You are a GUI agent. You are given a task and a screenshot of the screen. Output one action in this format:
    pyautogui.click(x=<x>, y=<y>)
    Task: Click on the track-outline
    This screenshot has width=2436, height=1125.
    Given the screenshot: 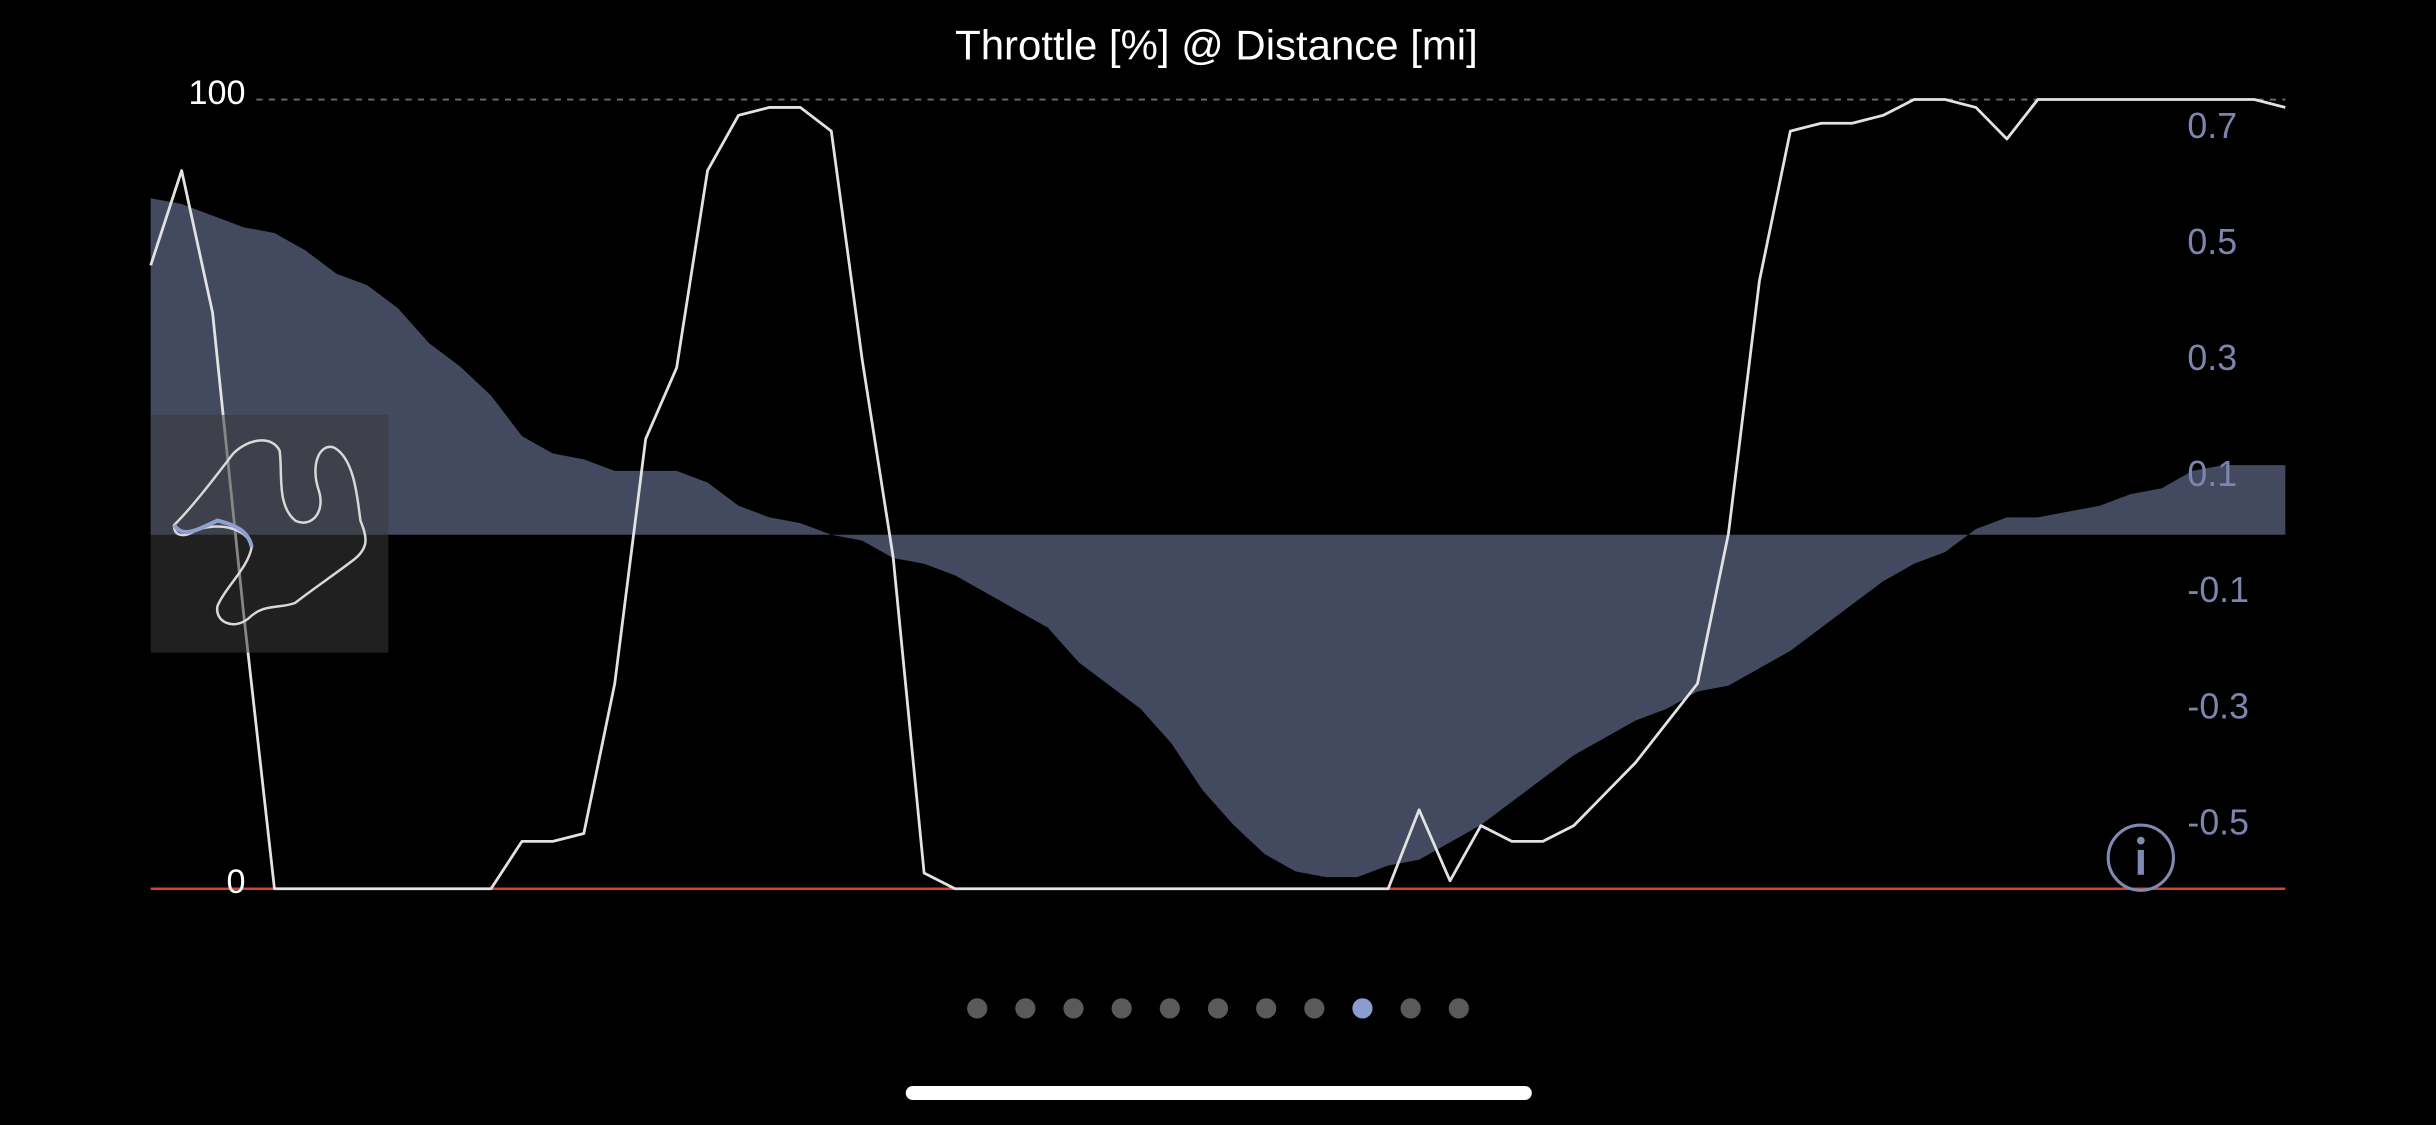 What is the action you would take?
    pyautogui.click(x=269, y=532)
    